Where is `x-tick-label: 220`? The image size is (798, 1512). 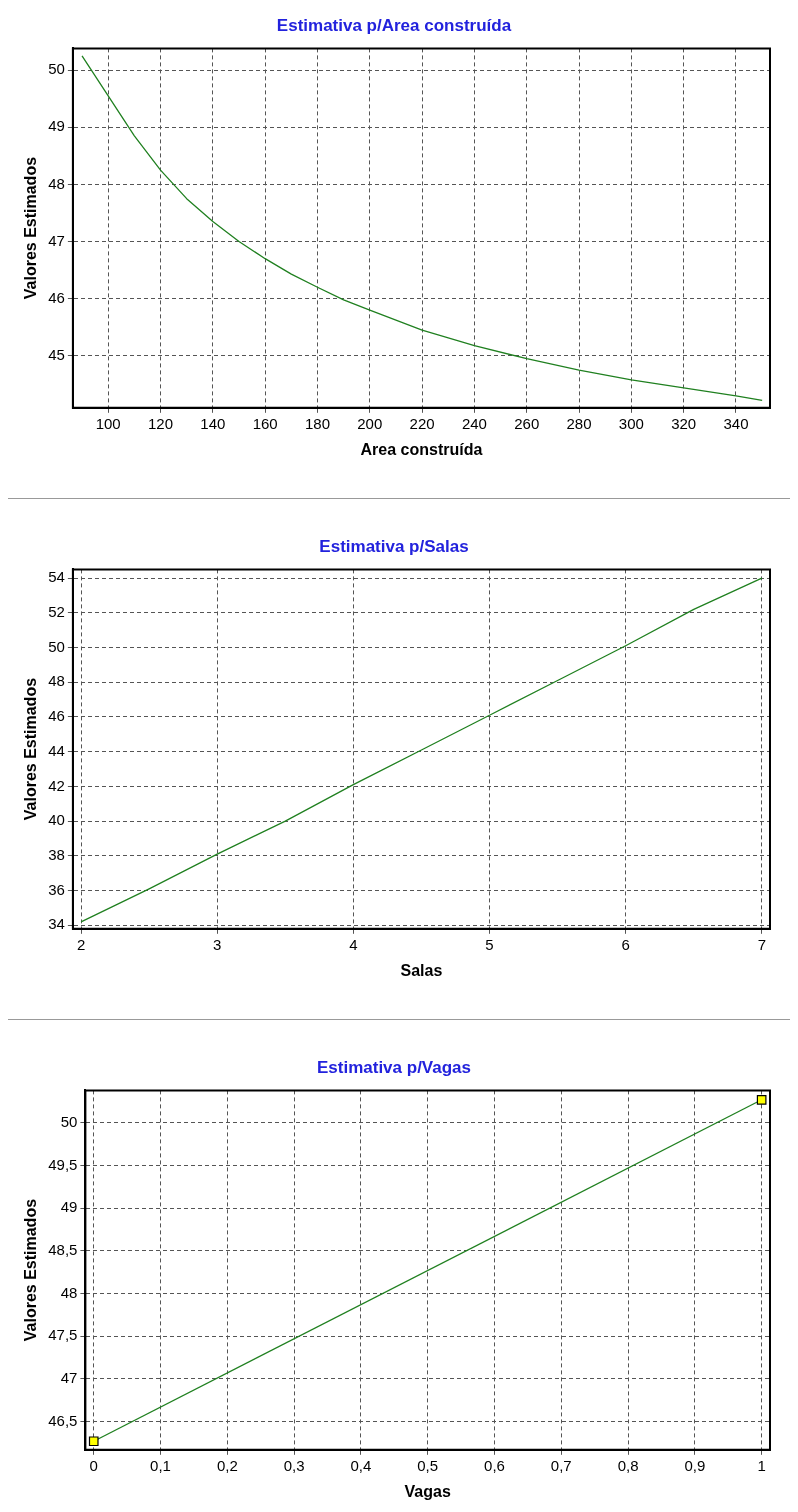 x-tick-label: 220 is located at coordinates (422, 423).